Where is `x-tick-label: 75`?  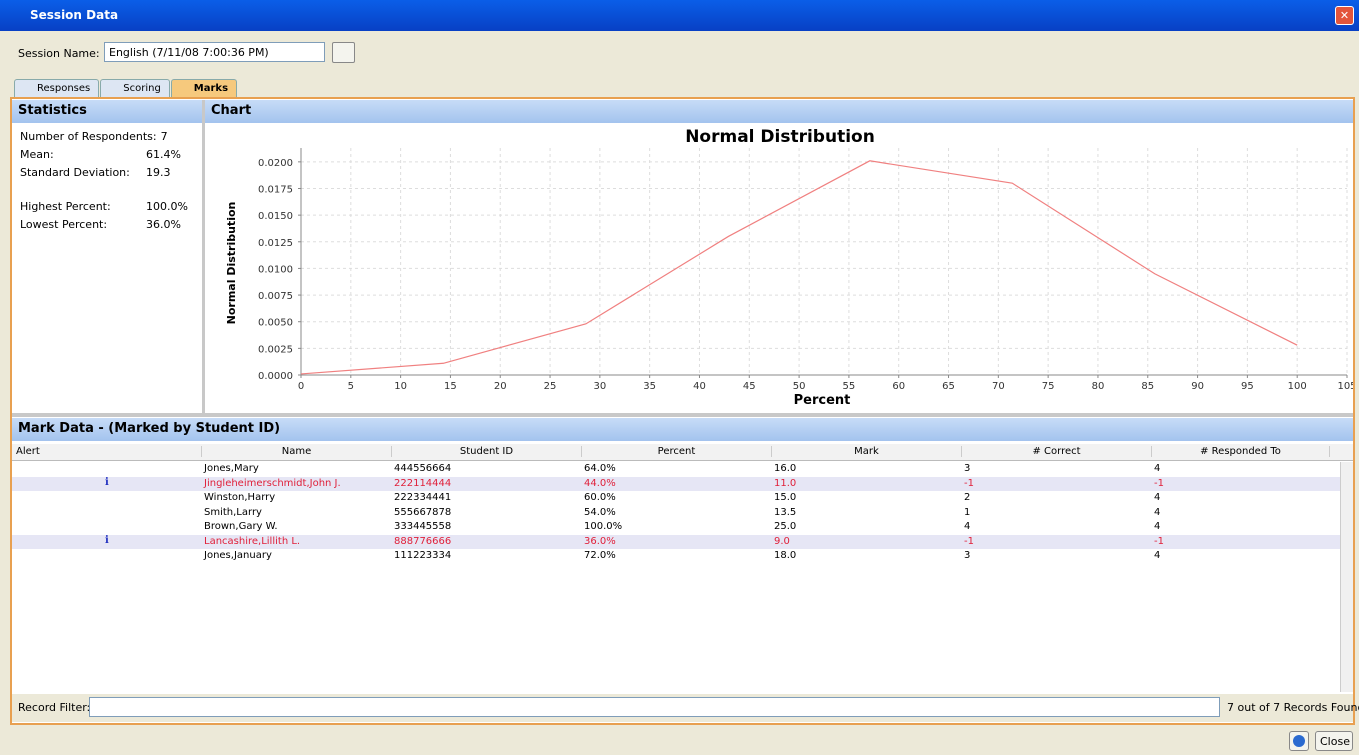 x-tick-label: 75 is located at coordinates (1048, 386).